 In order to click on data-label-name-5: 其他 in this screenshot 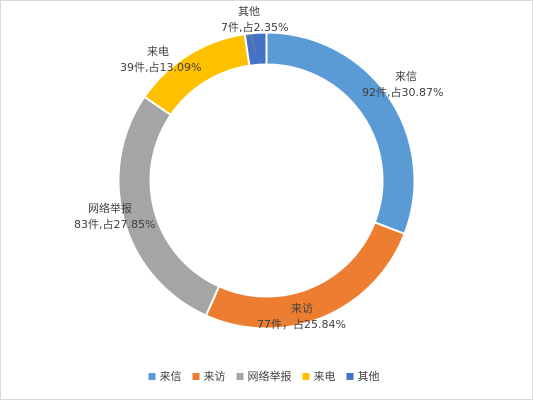, I will do `click(249, 11)`.